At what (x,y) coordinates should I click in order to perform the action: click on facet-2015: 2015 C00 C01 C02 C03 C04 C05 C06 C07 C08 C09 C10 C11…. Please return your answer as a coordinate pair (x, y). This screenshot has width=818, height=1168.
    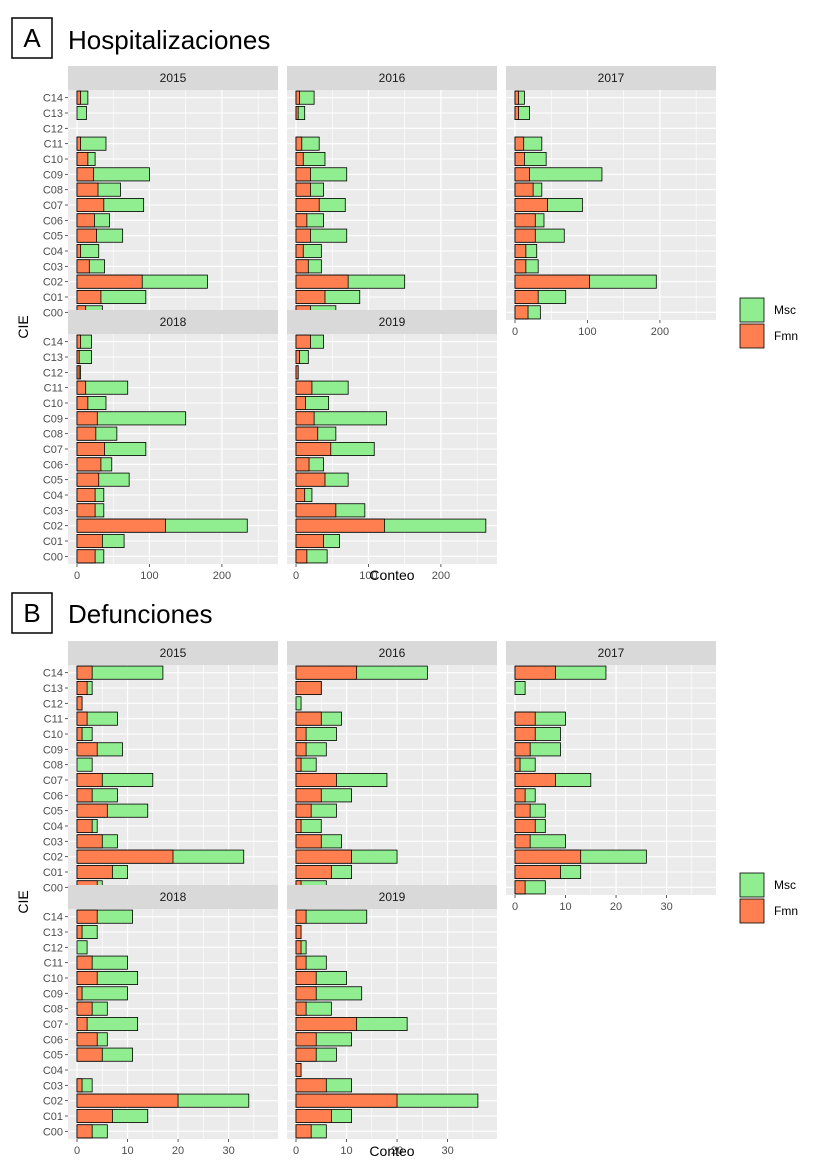
    Looking at the image, I should click on (160, 193).